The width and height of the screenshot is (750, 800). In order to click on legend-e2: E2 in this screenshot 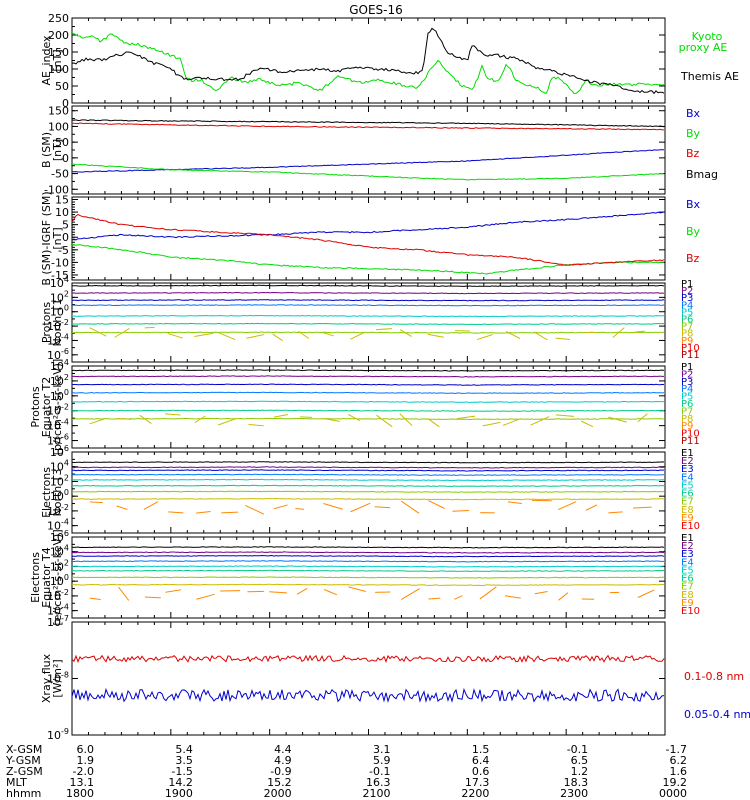, I will do `click(687, 461)`.